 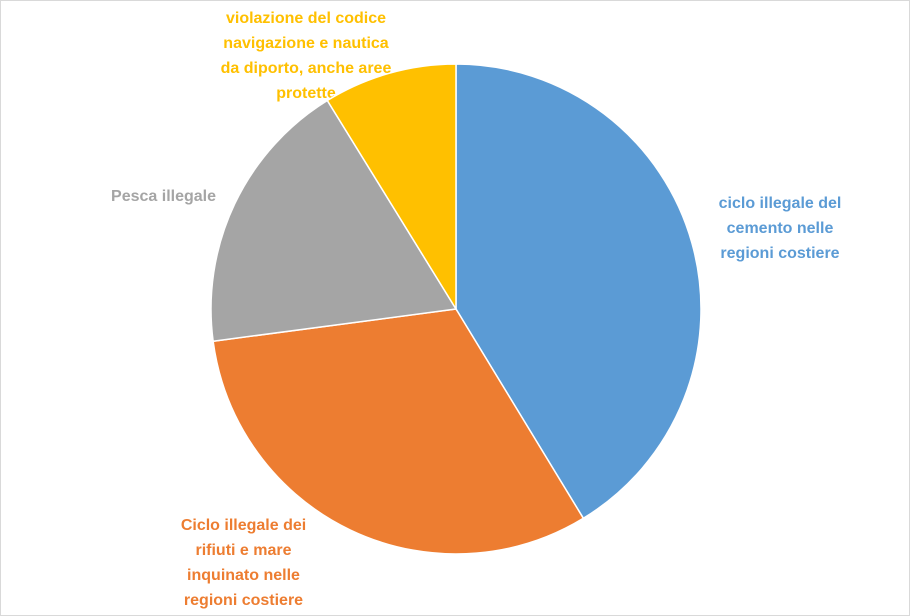 What do you see at coordinates (163, 196) in the screenshot?
I see `slice-label: Pesca illegale` at bounding box center [163, 196].